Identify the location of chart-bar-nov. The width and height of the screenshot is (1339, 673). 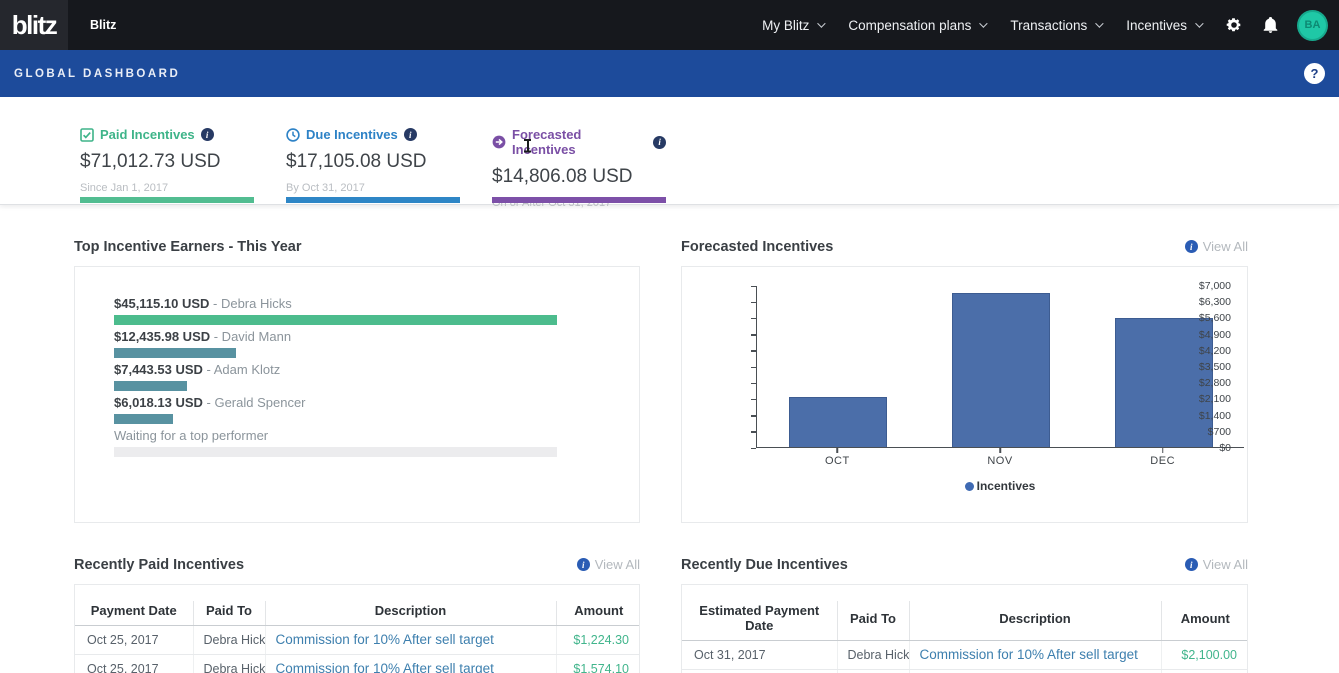
(1001, 370).